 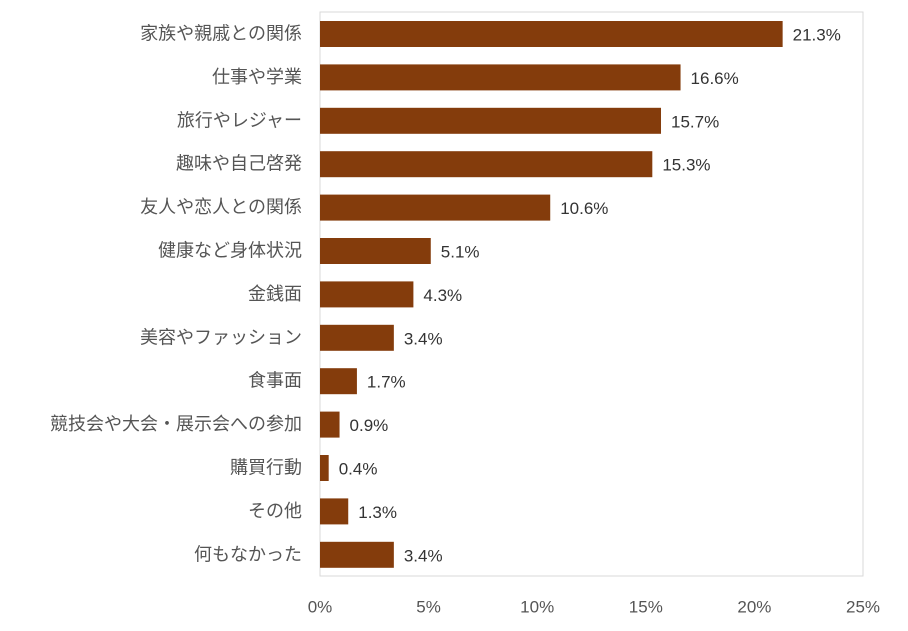 I want to click on x-tick-label: 15%, so click(x=646, y=607).